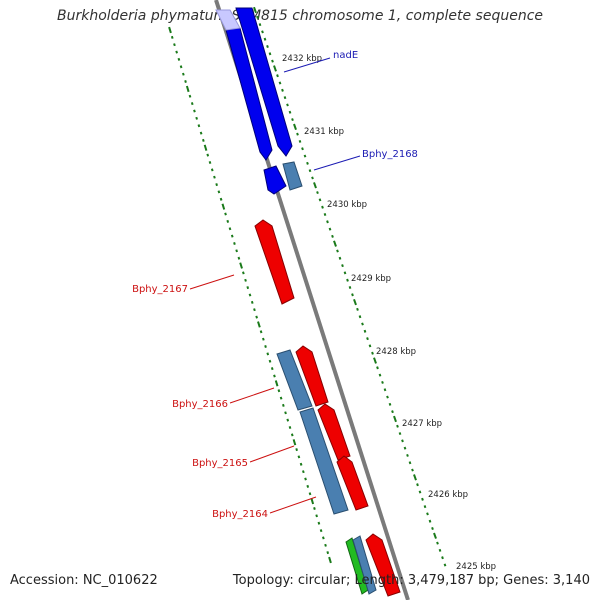 The height and width of the screenshot is (600, 600). Describe the element at coordinates (383, 565) in the screenshot. I see `gene-reverse-d` at that location.